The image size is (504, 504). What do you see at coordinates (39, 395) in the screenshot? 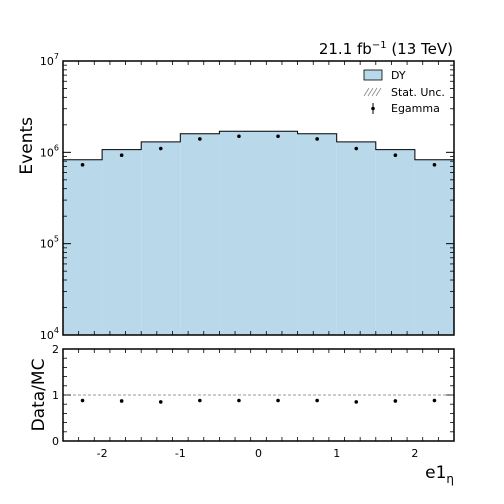
I see `ratio-y-axis-title: Data/MC` at bounding box center [39, 395].